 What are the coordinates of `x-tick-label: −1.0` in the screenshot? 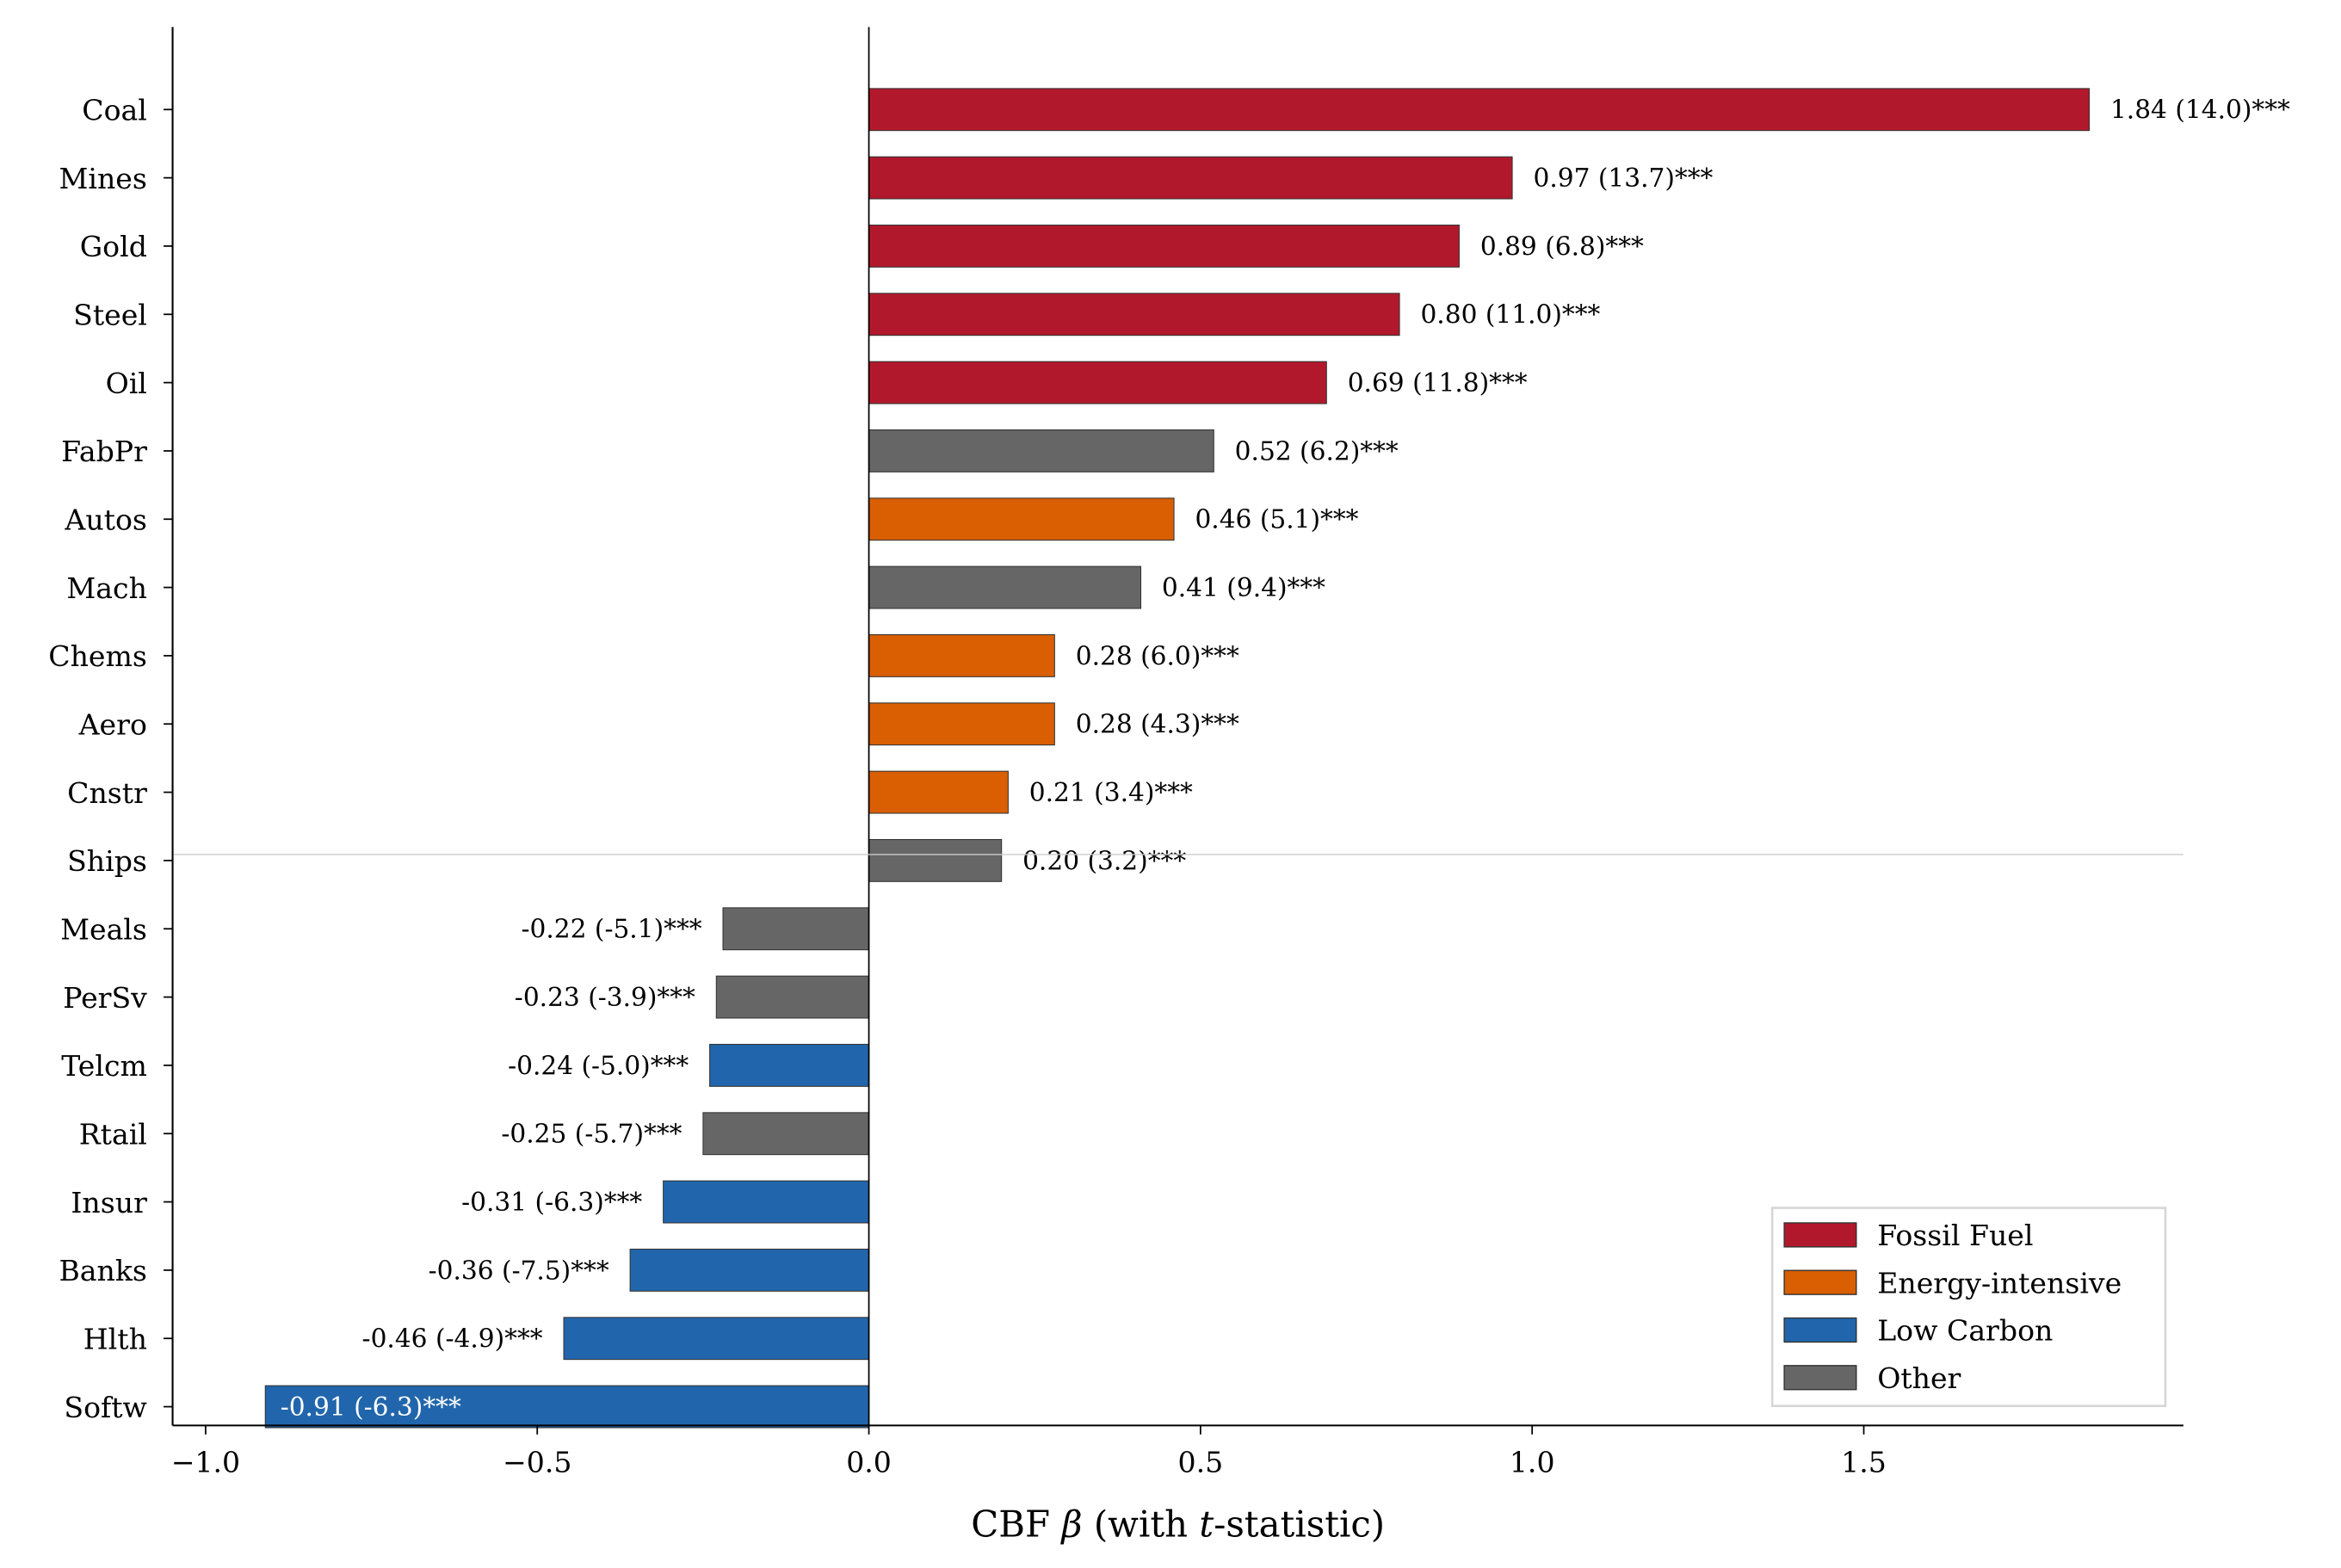 It's located at (206, 1462).